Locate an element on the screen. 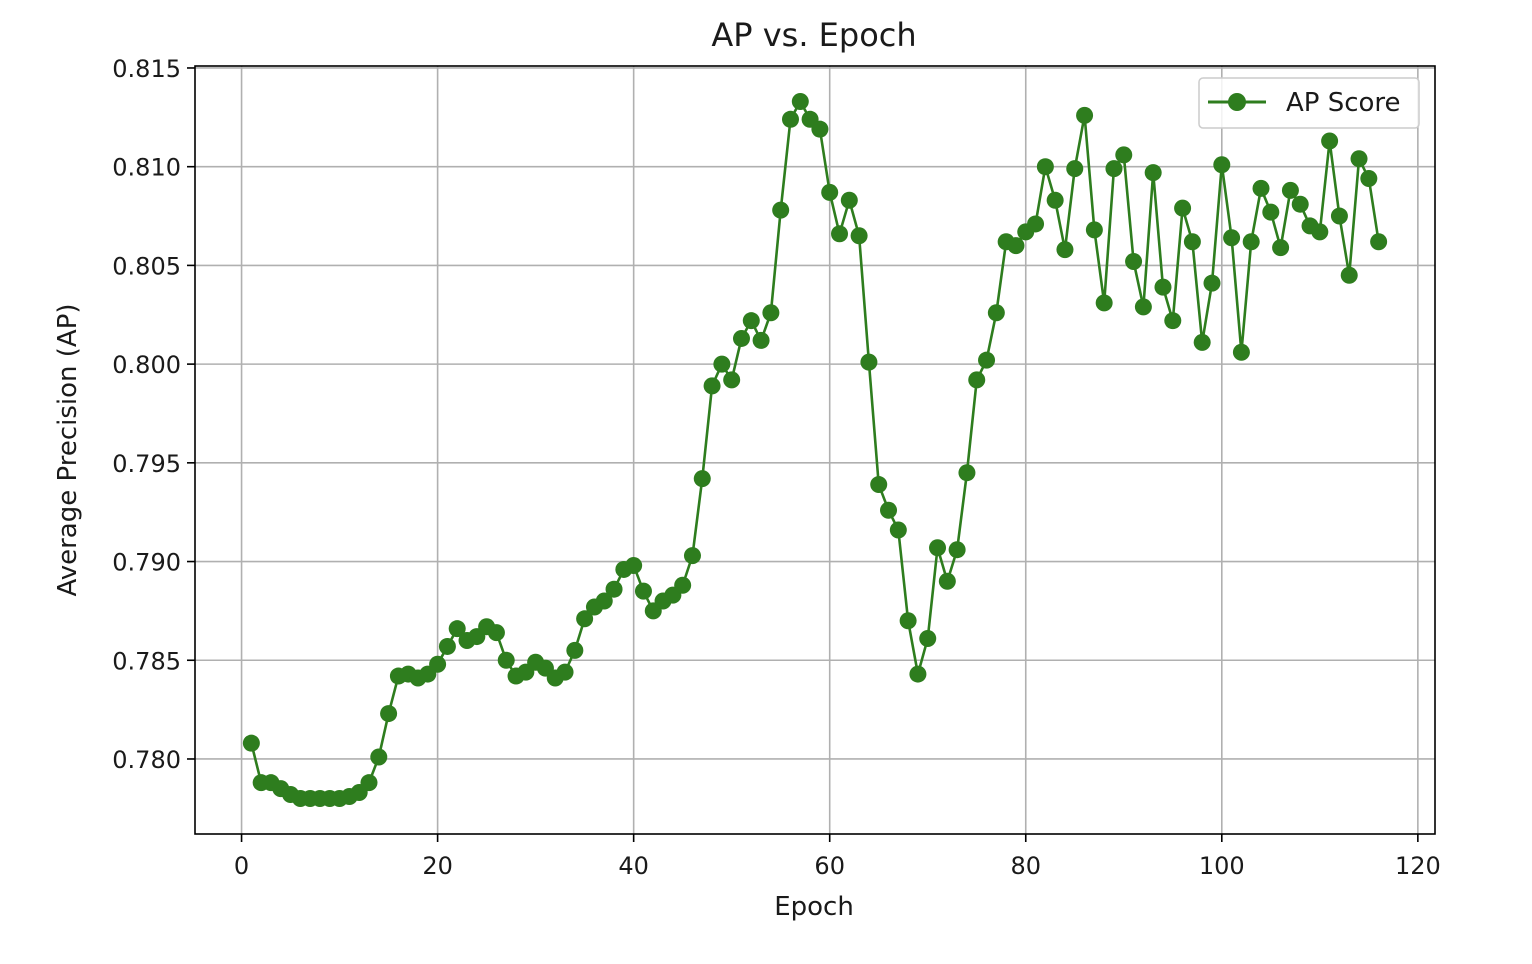  x-tick-label: 100 is located at coordinates (1222, 866).